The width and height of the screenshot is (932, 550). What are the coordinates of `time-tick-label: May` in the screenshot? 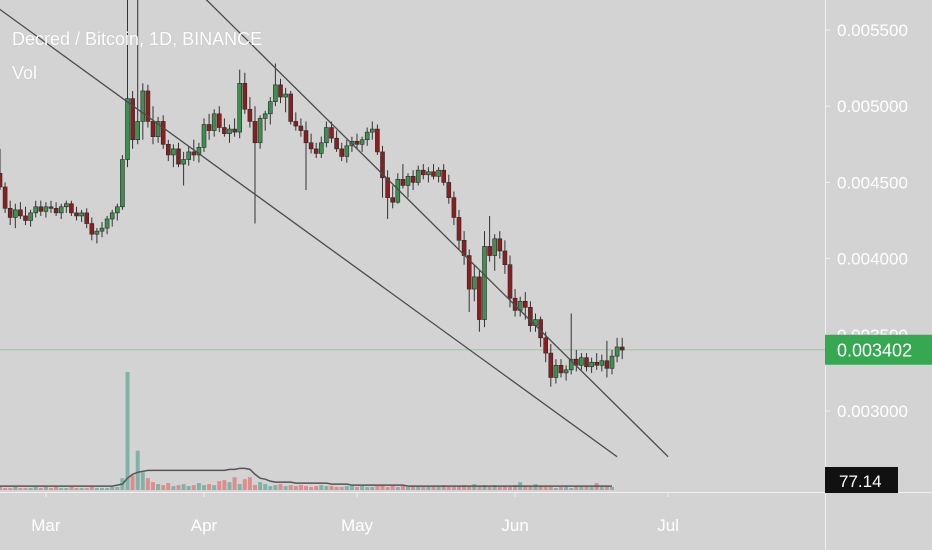 It's located at (357, 525).